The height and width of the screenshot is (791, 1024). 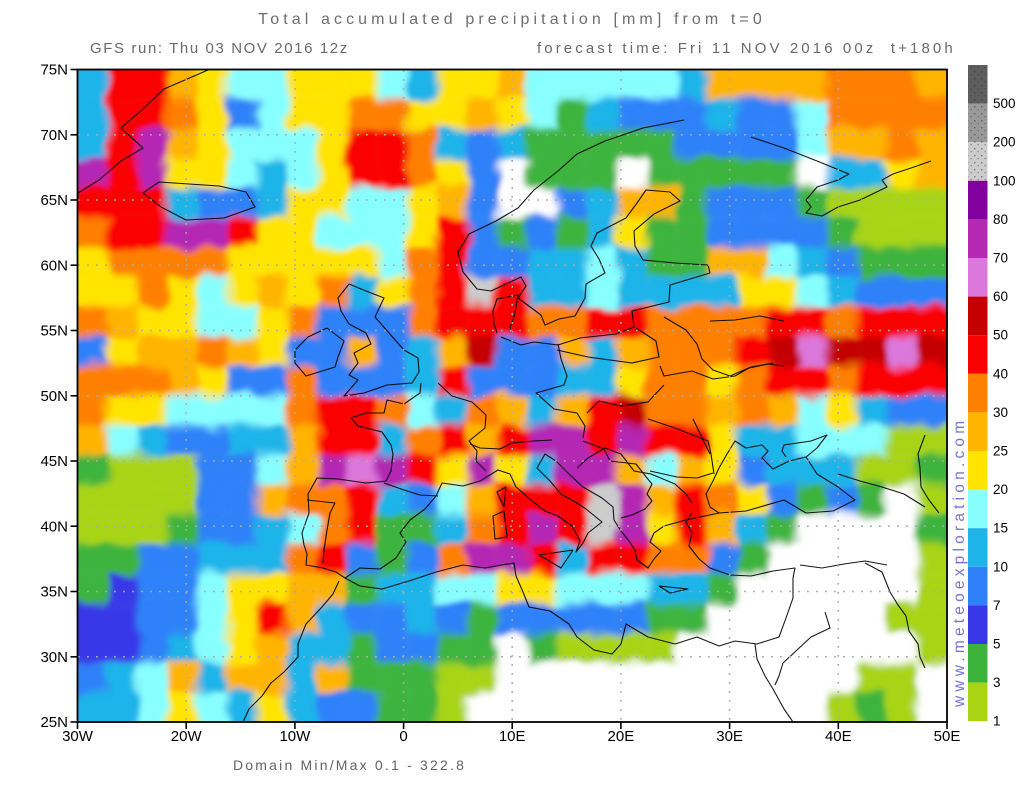 What do you see at coordinates (838, 736) in the screenshot?
I see `svg-text: 40E` at bounding box center [838, 736].